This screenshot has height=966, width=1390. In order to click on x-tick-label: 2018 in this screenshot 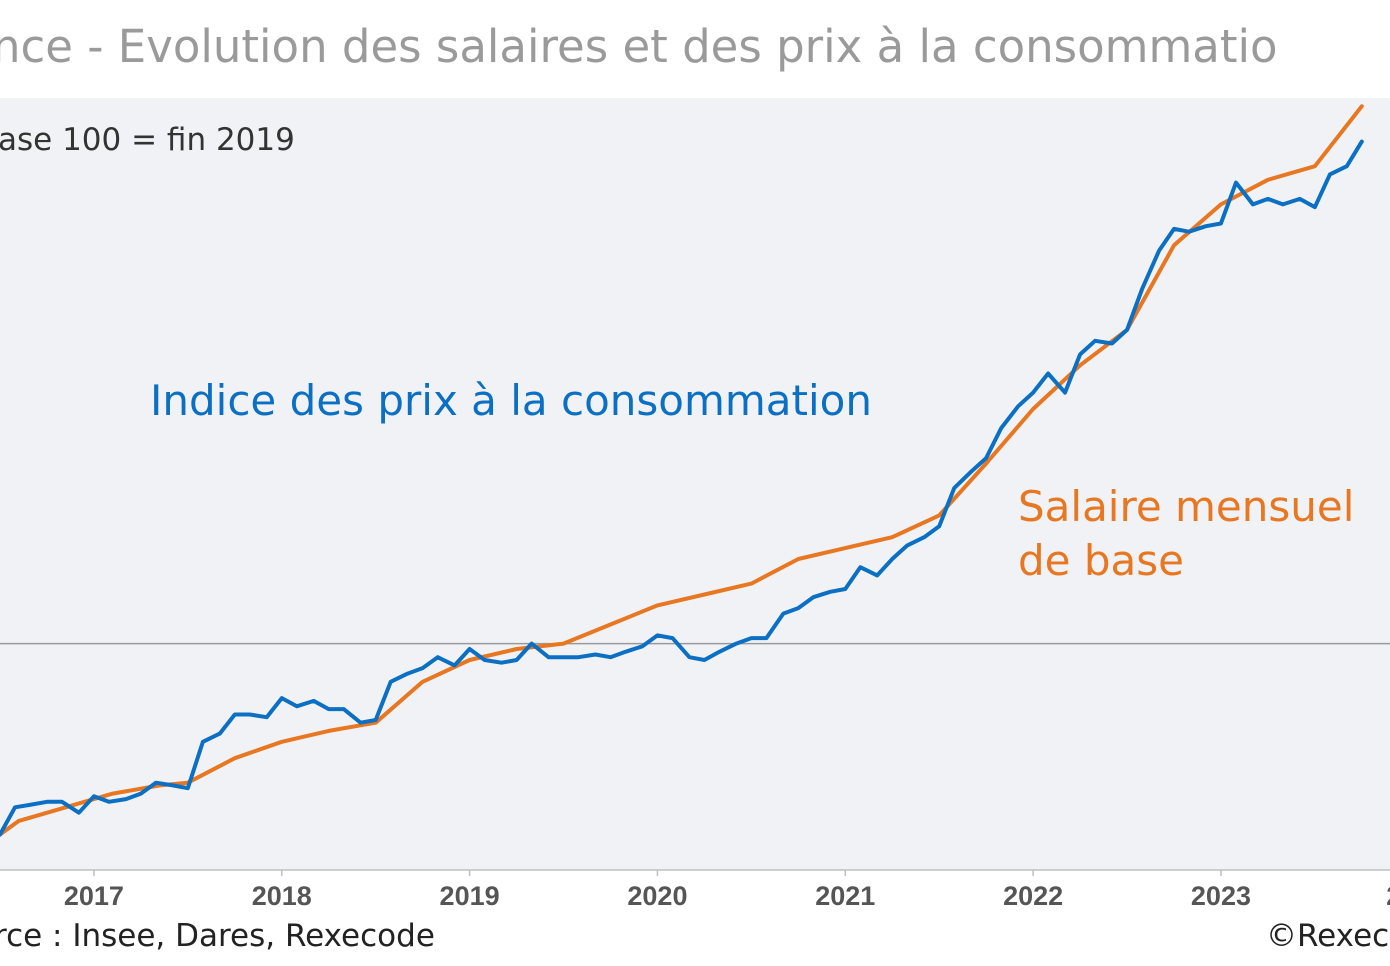, I will do `click(282, 896)`.